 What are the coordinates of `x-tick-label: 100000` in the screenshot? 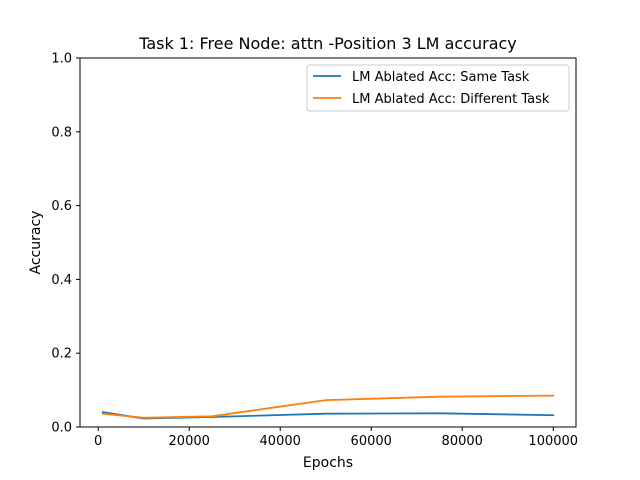 It's located at (553, 441).